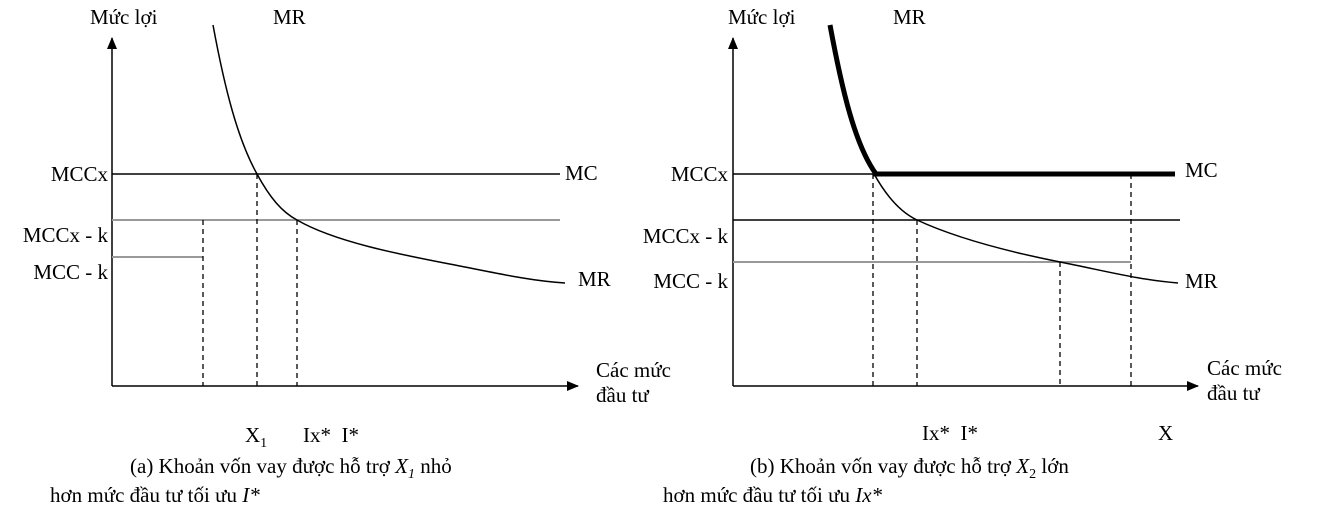 This screenshot has height=518, width=1320. What do you see at coordinates (252, 435) in the screenshot?
I see `x1-var: X` at bounding box center [252, 435].